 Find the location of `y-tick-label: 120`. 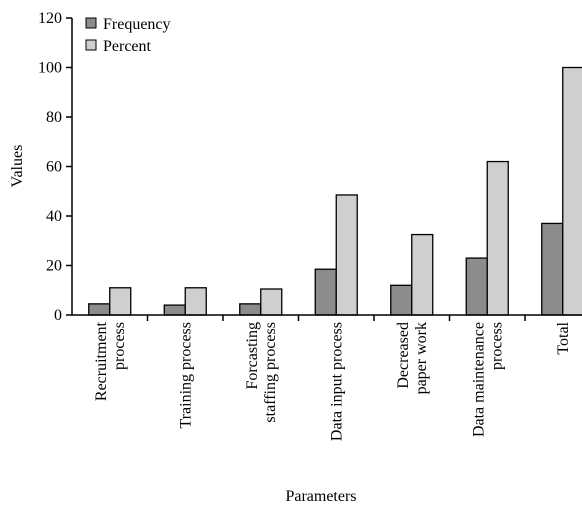

y-tick-label: 120 is located at coordinates (50, 18).